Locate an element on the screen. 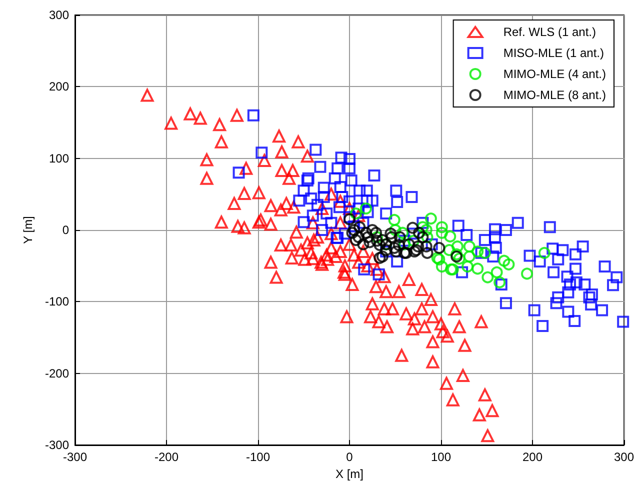  legend-label: MIMO-MLE (4 ant.) is located at coordinates (554, 74).